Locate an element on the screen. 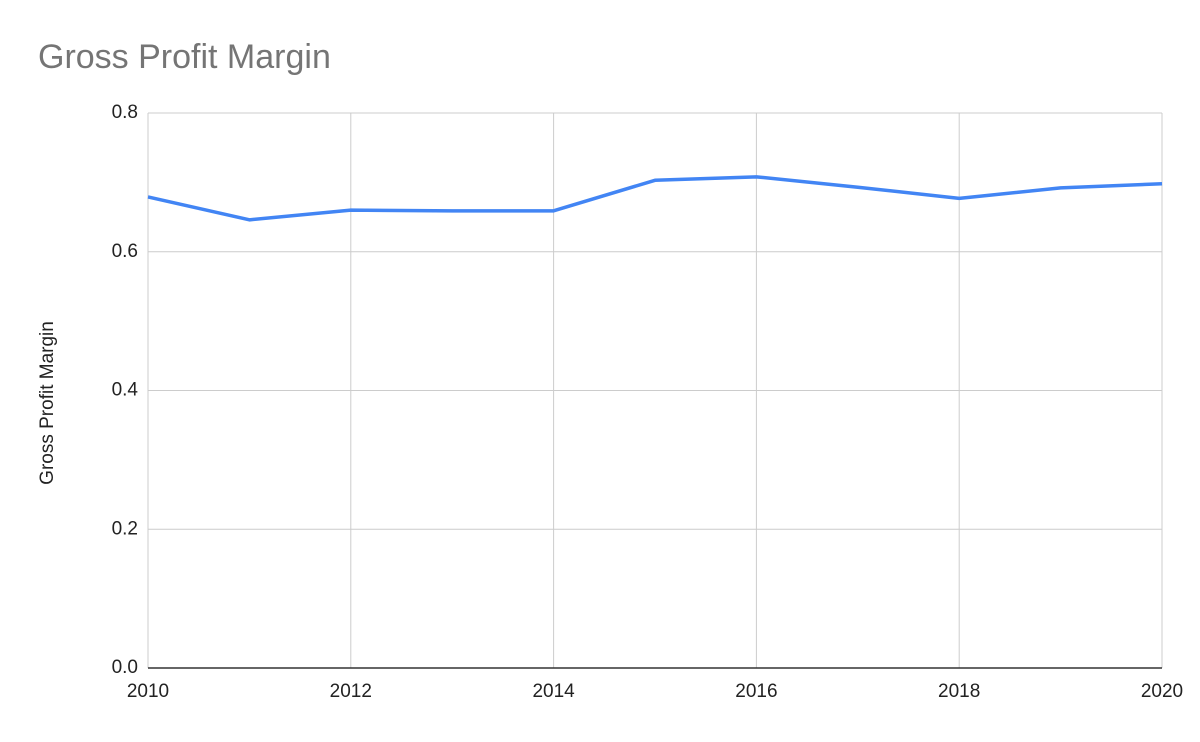 Image resolution: width=1200 pixels, height=742 pixels. y-tick-label: 0.4 is located at coordinates (125, 390).